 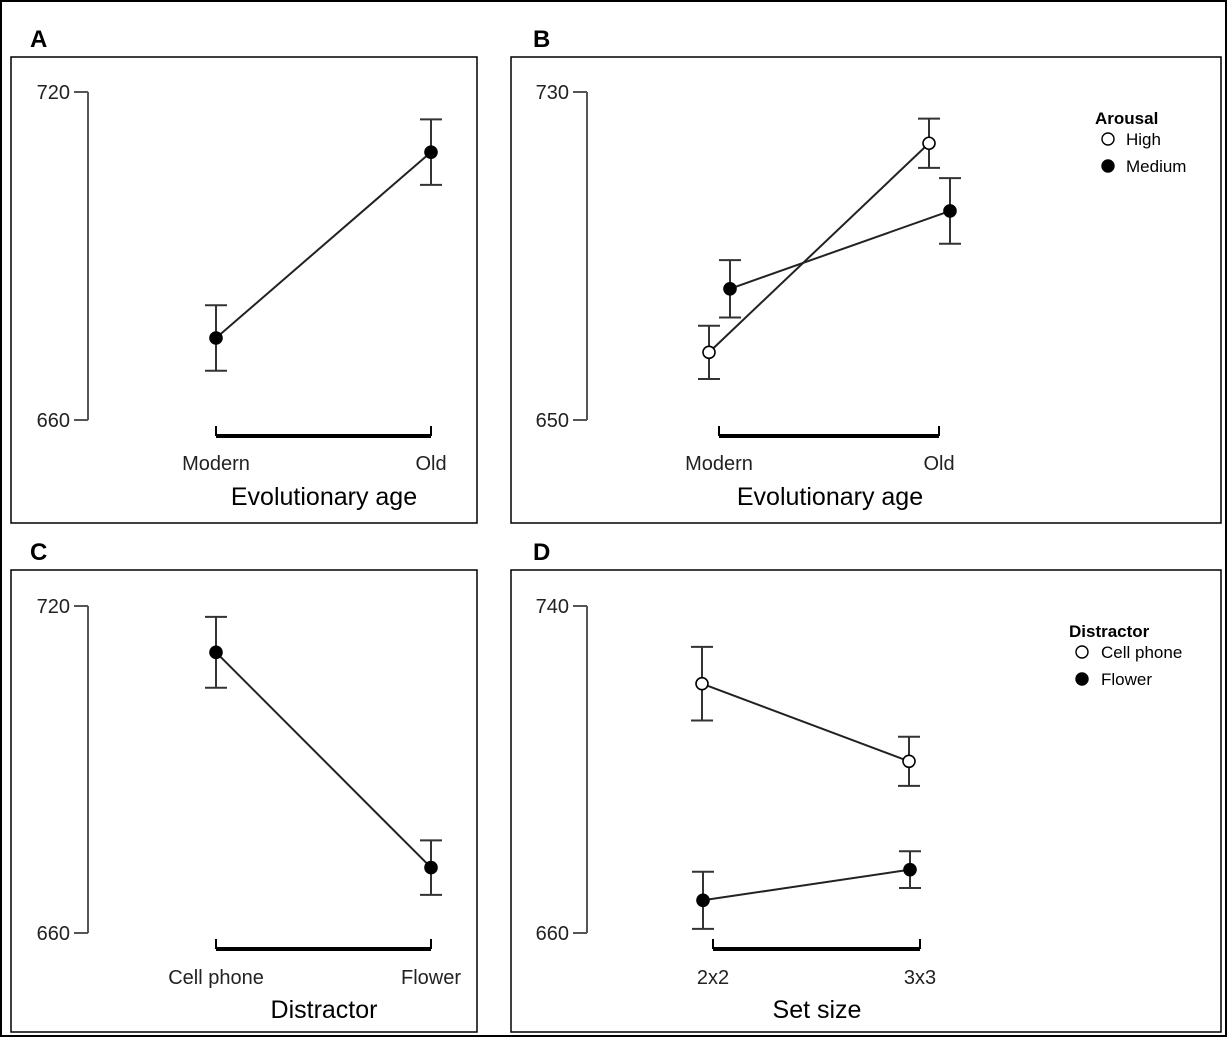 What do you see at coordinates (431, 978) in the screenshot?
I see `x-tick-label: Flower` at bounding box center [431, 978].